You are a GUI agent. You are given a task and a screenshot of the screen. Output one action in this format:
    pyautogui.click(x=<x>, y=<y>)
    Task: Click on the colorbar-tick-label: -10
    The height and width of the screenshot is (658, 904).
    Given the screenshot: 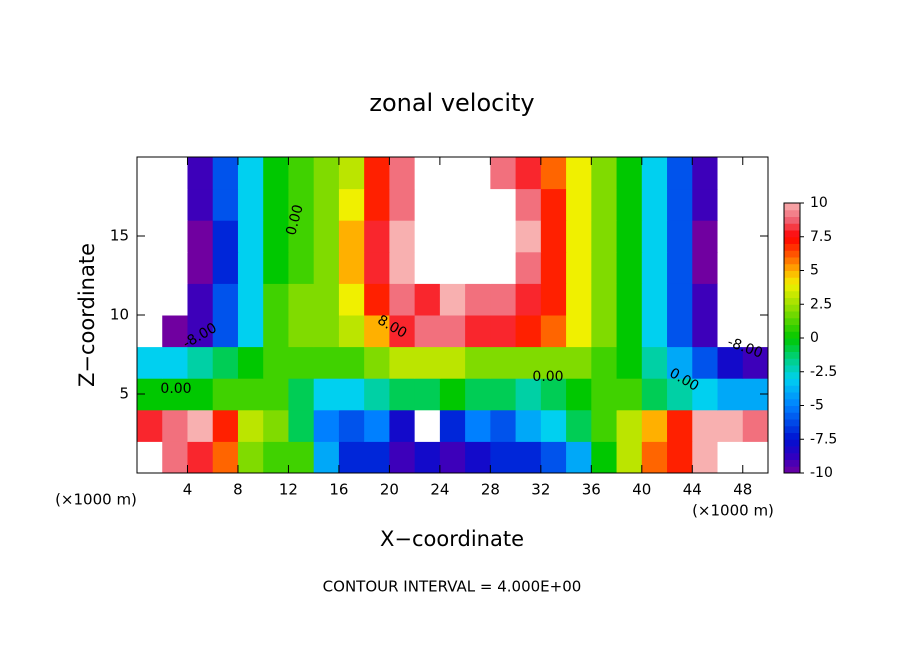 What is the action you would take?
    pyautogui.click(x=821, y=473)
    